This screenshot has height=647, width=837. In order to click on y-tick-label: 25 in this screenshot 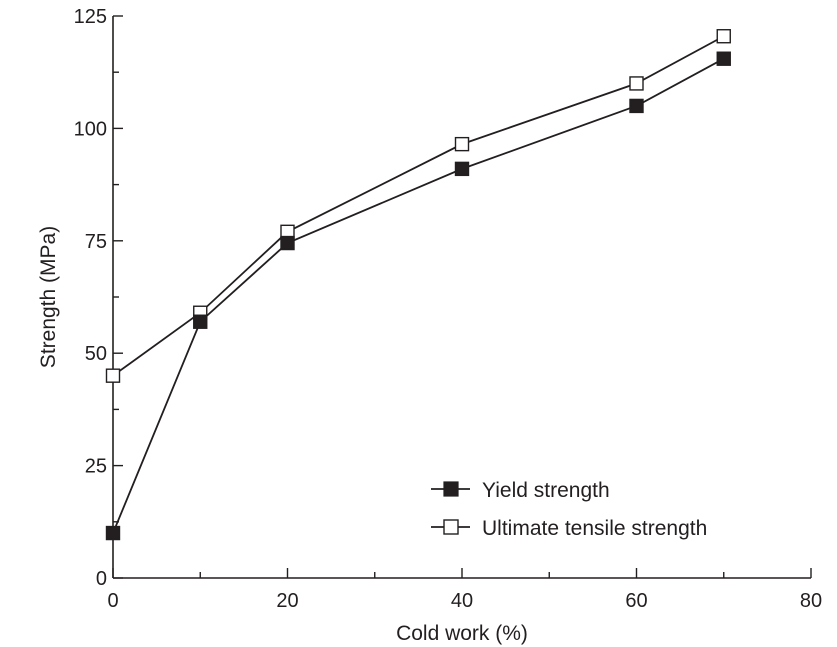, I will do `click(96, 467)`.